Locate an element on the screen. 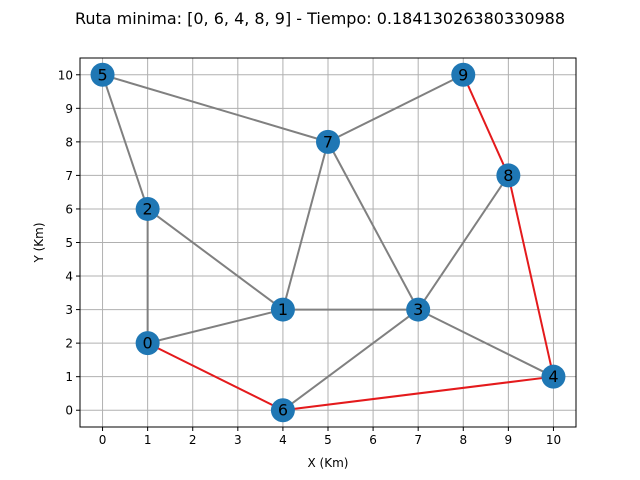  node-label-6: 6 is located at coordinates (283, 410).